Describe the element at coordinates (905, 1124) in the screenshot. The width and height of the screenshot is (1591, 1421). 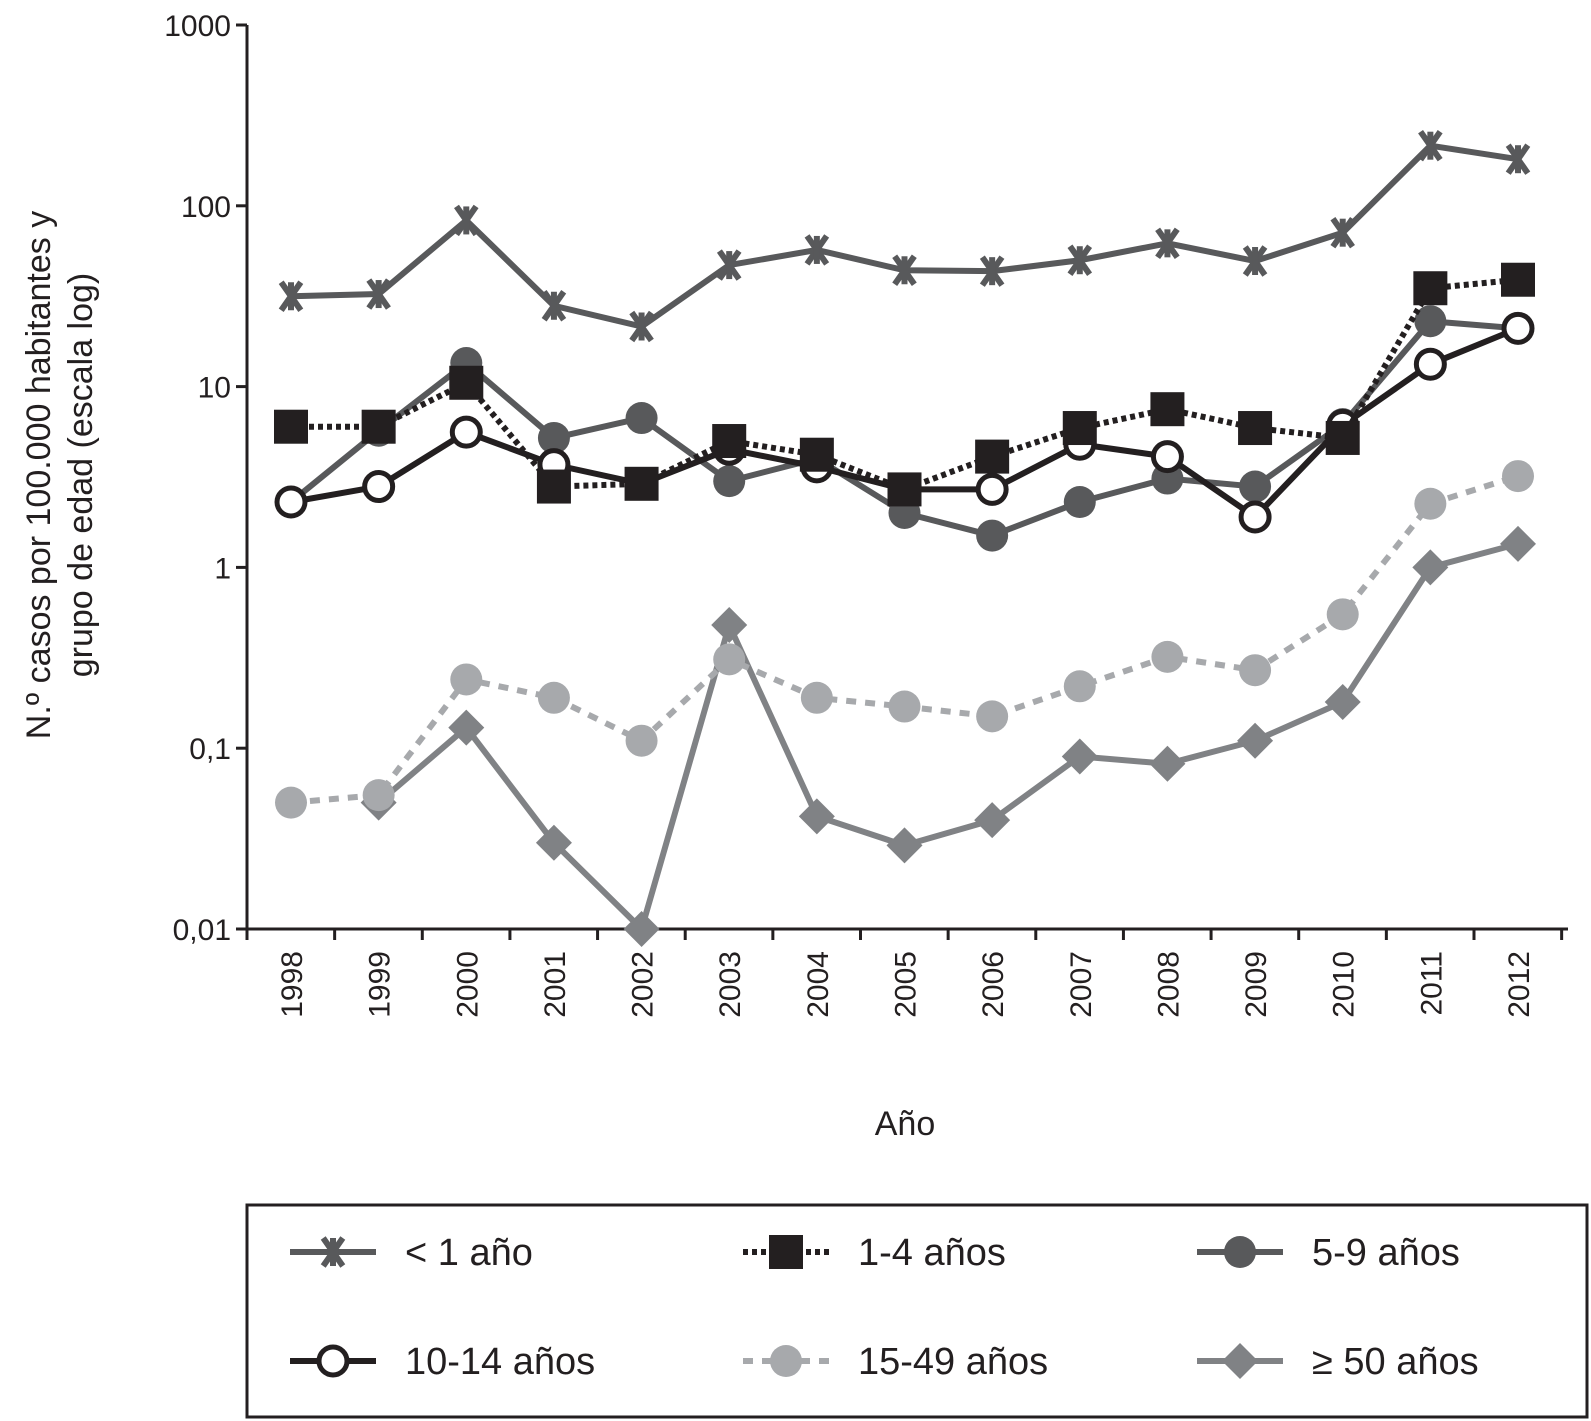
I see `x-axis-title: Año` at that location.